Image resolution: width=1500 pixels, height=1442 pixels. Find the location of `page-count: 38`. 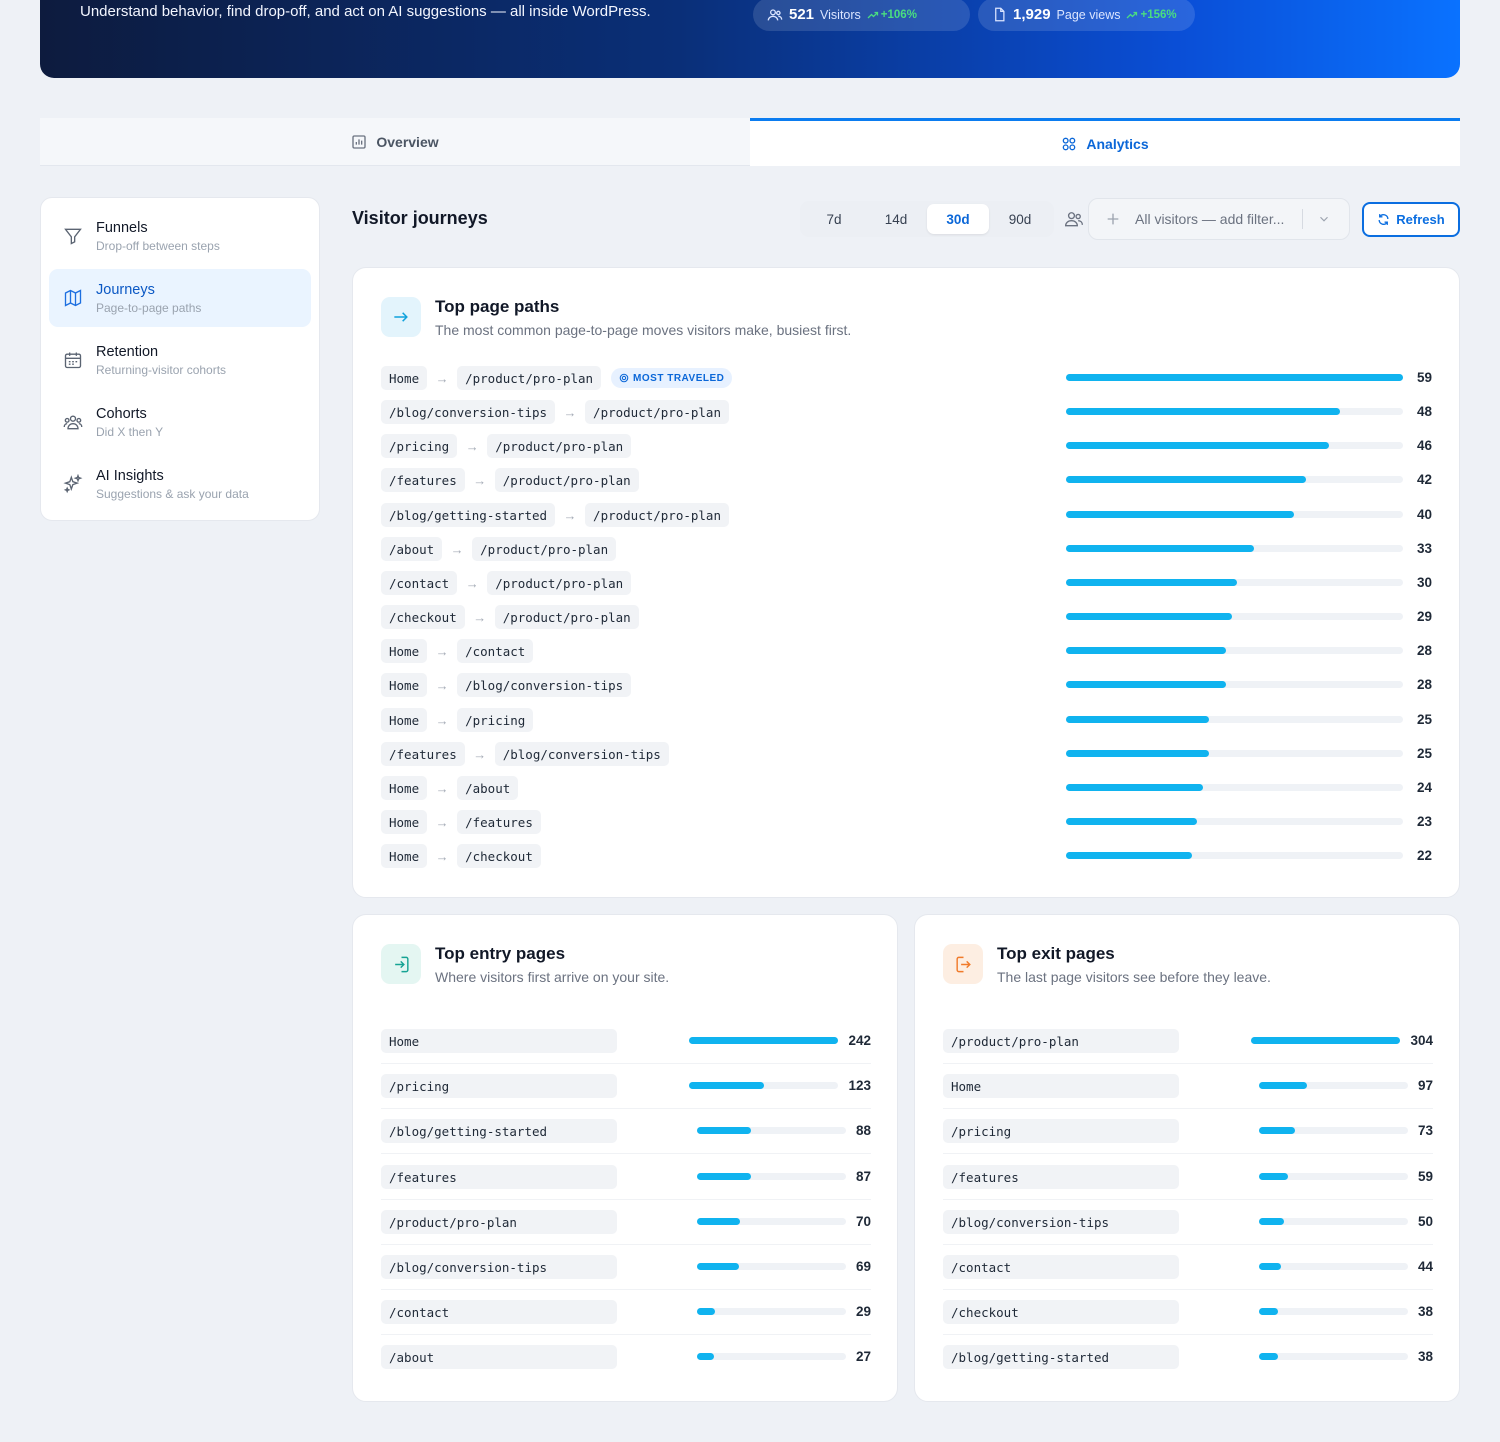

page-count: 38 is located at coordinates (1425, 1311).